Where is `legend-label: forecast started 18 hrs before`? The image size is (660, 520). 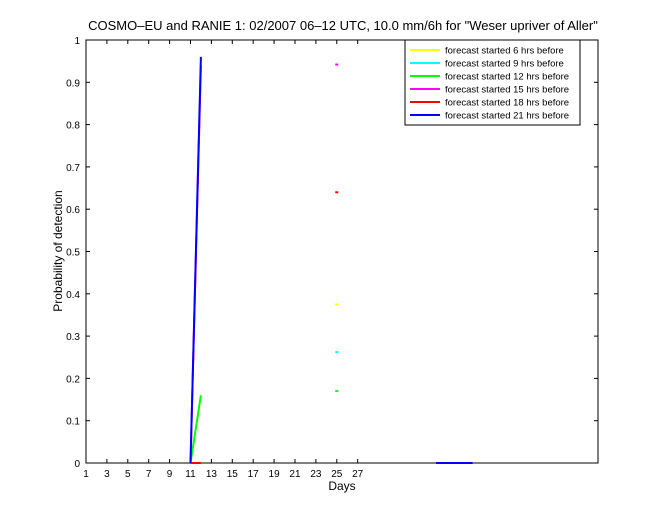
legend-label: forecast started 18 hrs before is located at coordinates (507, 103).